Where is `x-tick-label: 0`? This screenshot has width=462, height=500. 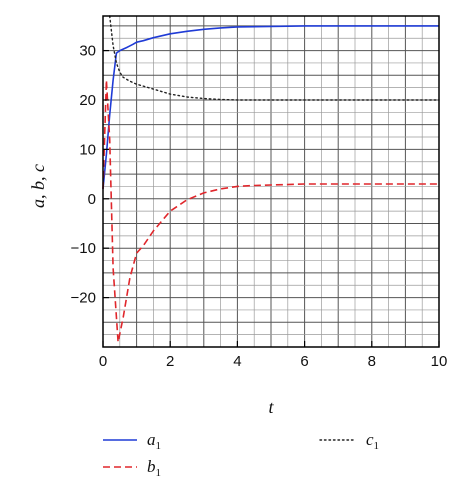
x-tick-label: 0 is located at coordinates (103, 361).